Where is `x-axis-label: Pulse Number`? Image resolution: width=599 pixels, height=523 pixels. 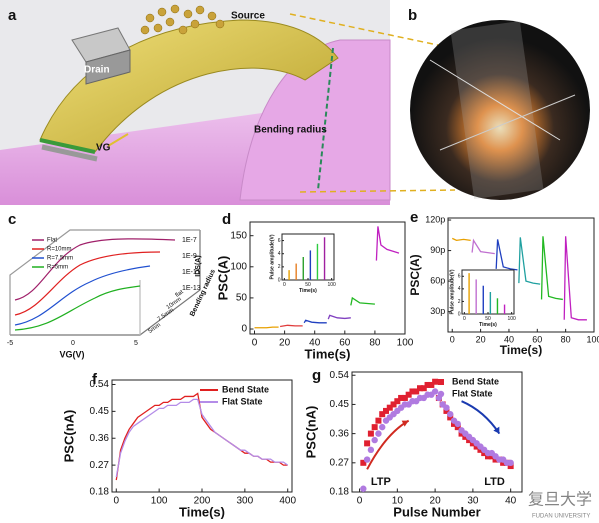
x-axis-label: Pulse Number is located at coordinates (436, 511).